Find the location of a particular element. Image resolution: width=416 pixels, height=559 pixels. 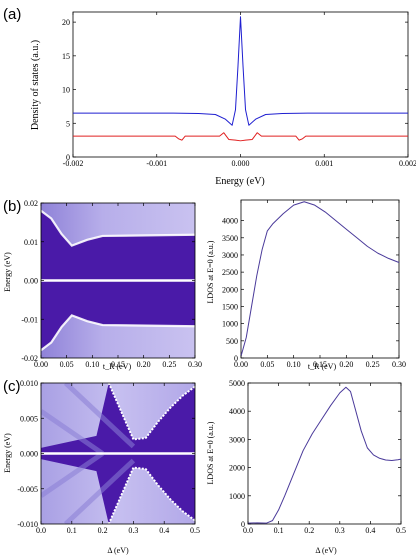

y-tick-label: 5000 is located at coordinates (237, 383).